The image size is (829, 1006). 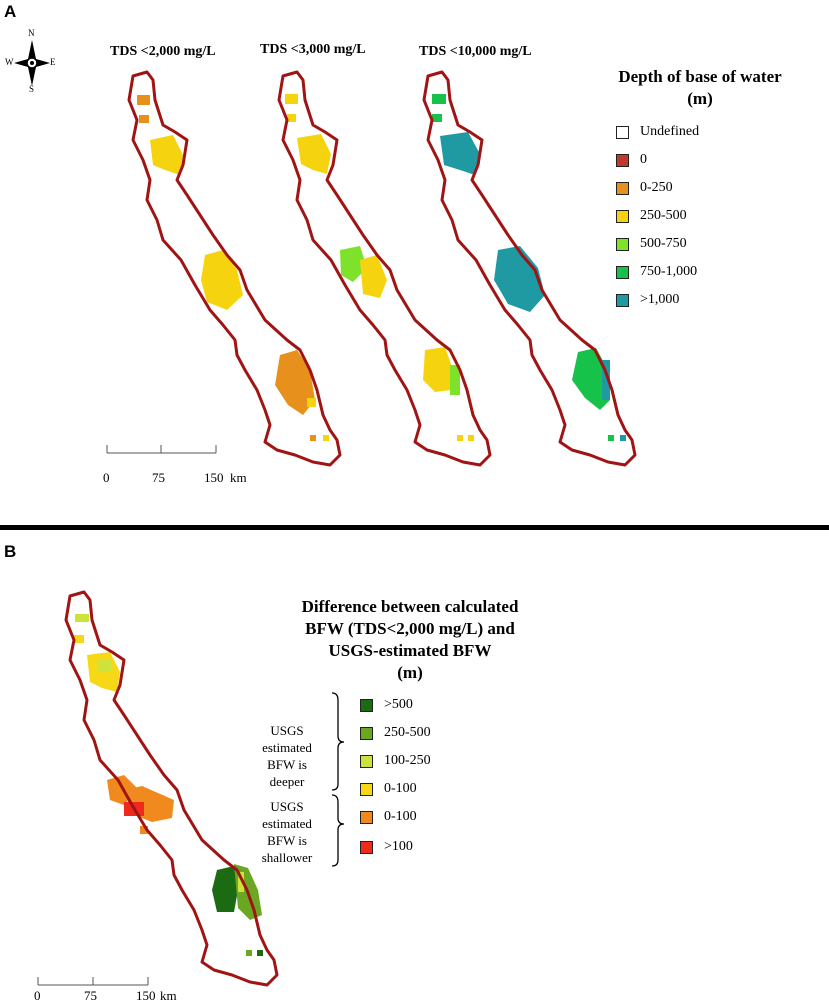 I want to click on legend-b-item: 250-500, so click(x=395, y=733).